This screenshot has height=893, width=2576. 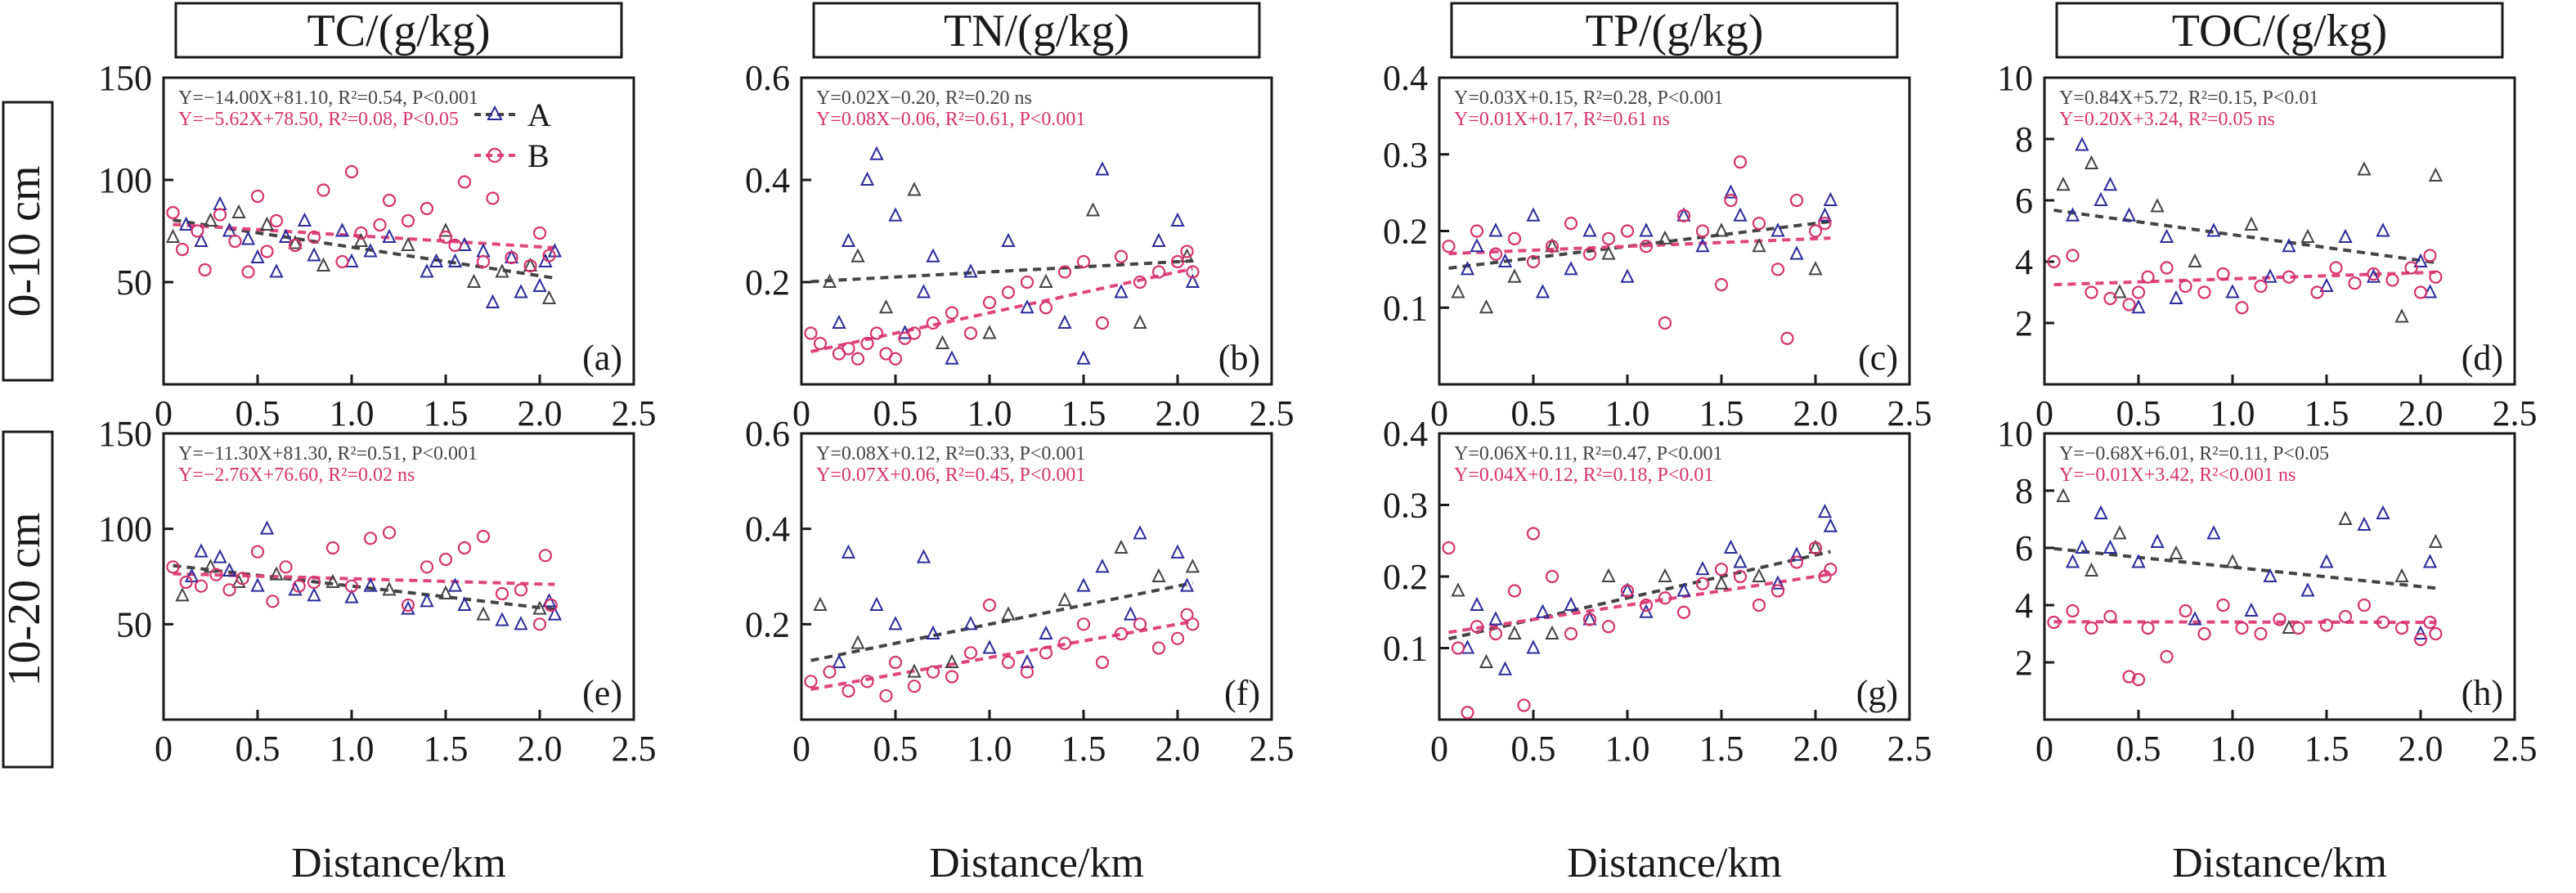 What do you see at coordinates (1675, 31) in the screenshot?
I see `panel-title: TP/(g/kg)` at bounding box center [1675, 31].